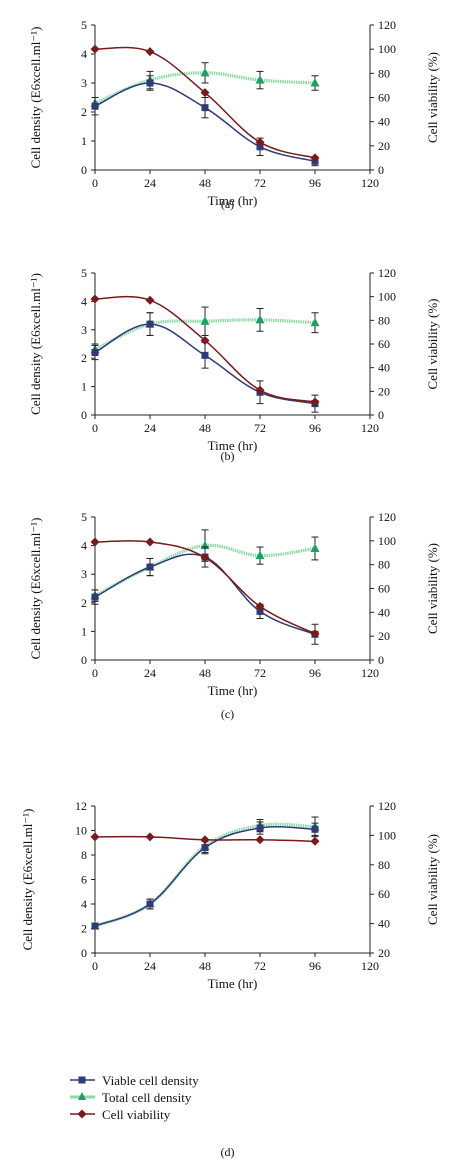  What do you see at coordinates (384, 98) in the screenshot?
I see `y-tick-label-right: 60` at bounding box center [384, 98].